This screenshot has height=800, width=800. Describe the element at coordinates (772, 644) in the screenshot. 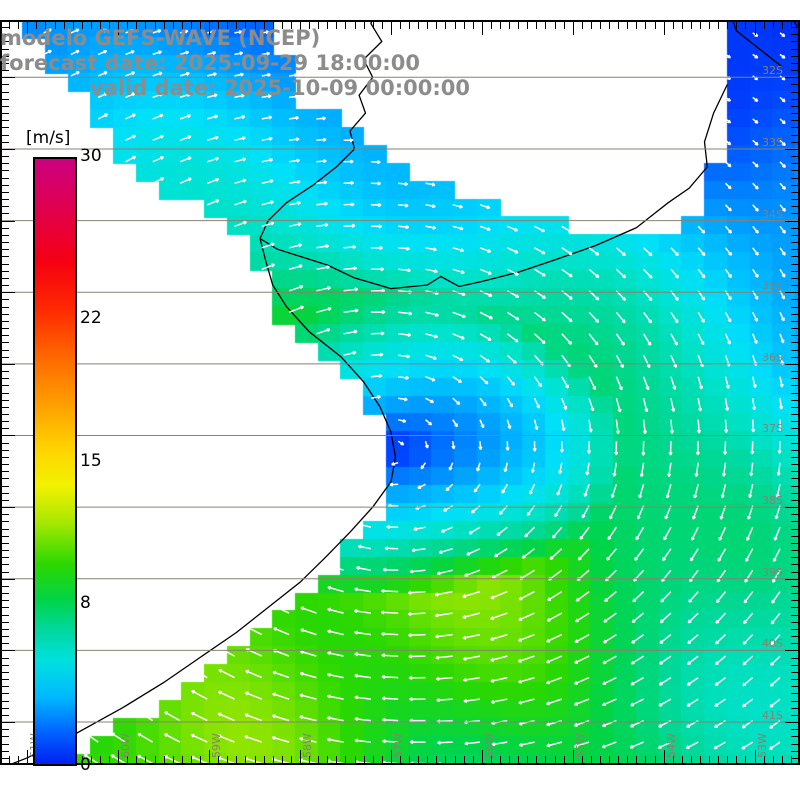

I see `latitude-label-40s: 40S` at that location.